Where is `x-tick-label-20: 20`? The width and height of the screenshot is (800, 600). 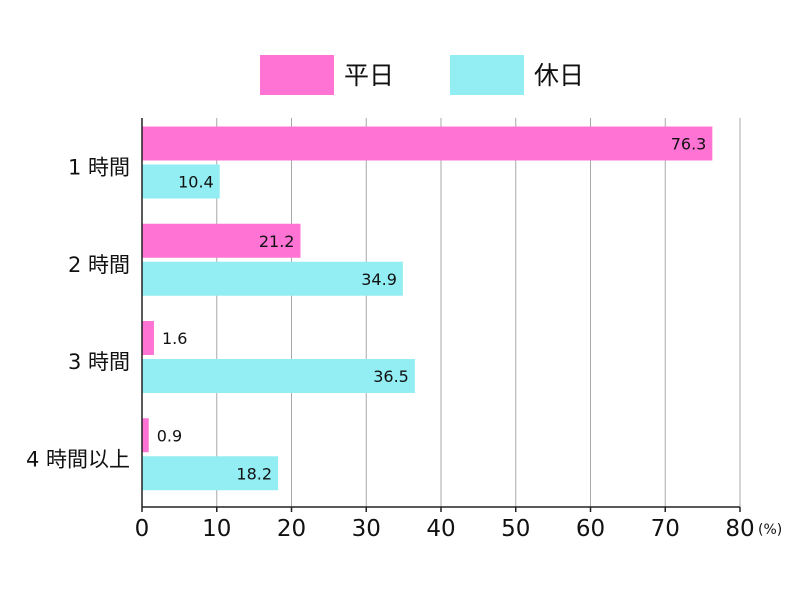 x-tick-label-20: 20 is located at coordinates (291, 529).